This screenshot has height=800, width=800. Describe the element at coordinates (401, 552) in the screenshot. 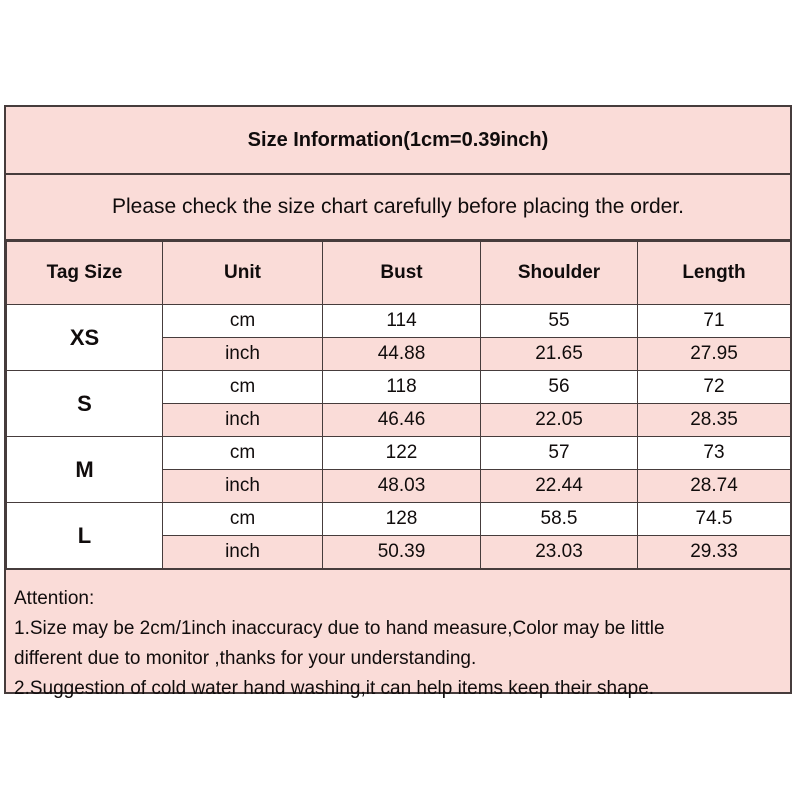

I see `bust-cell: 50.39` at that location.